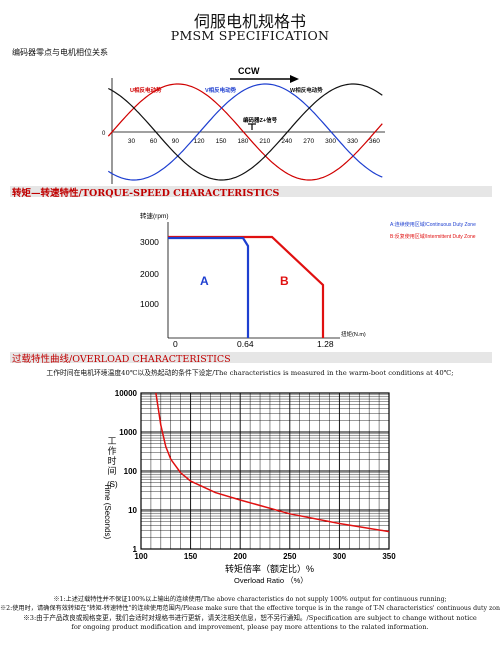  Describe the element at coordinates (249, 21) in the screenshot. I see `document-title: 伺服电机规格书` at that location.